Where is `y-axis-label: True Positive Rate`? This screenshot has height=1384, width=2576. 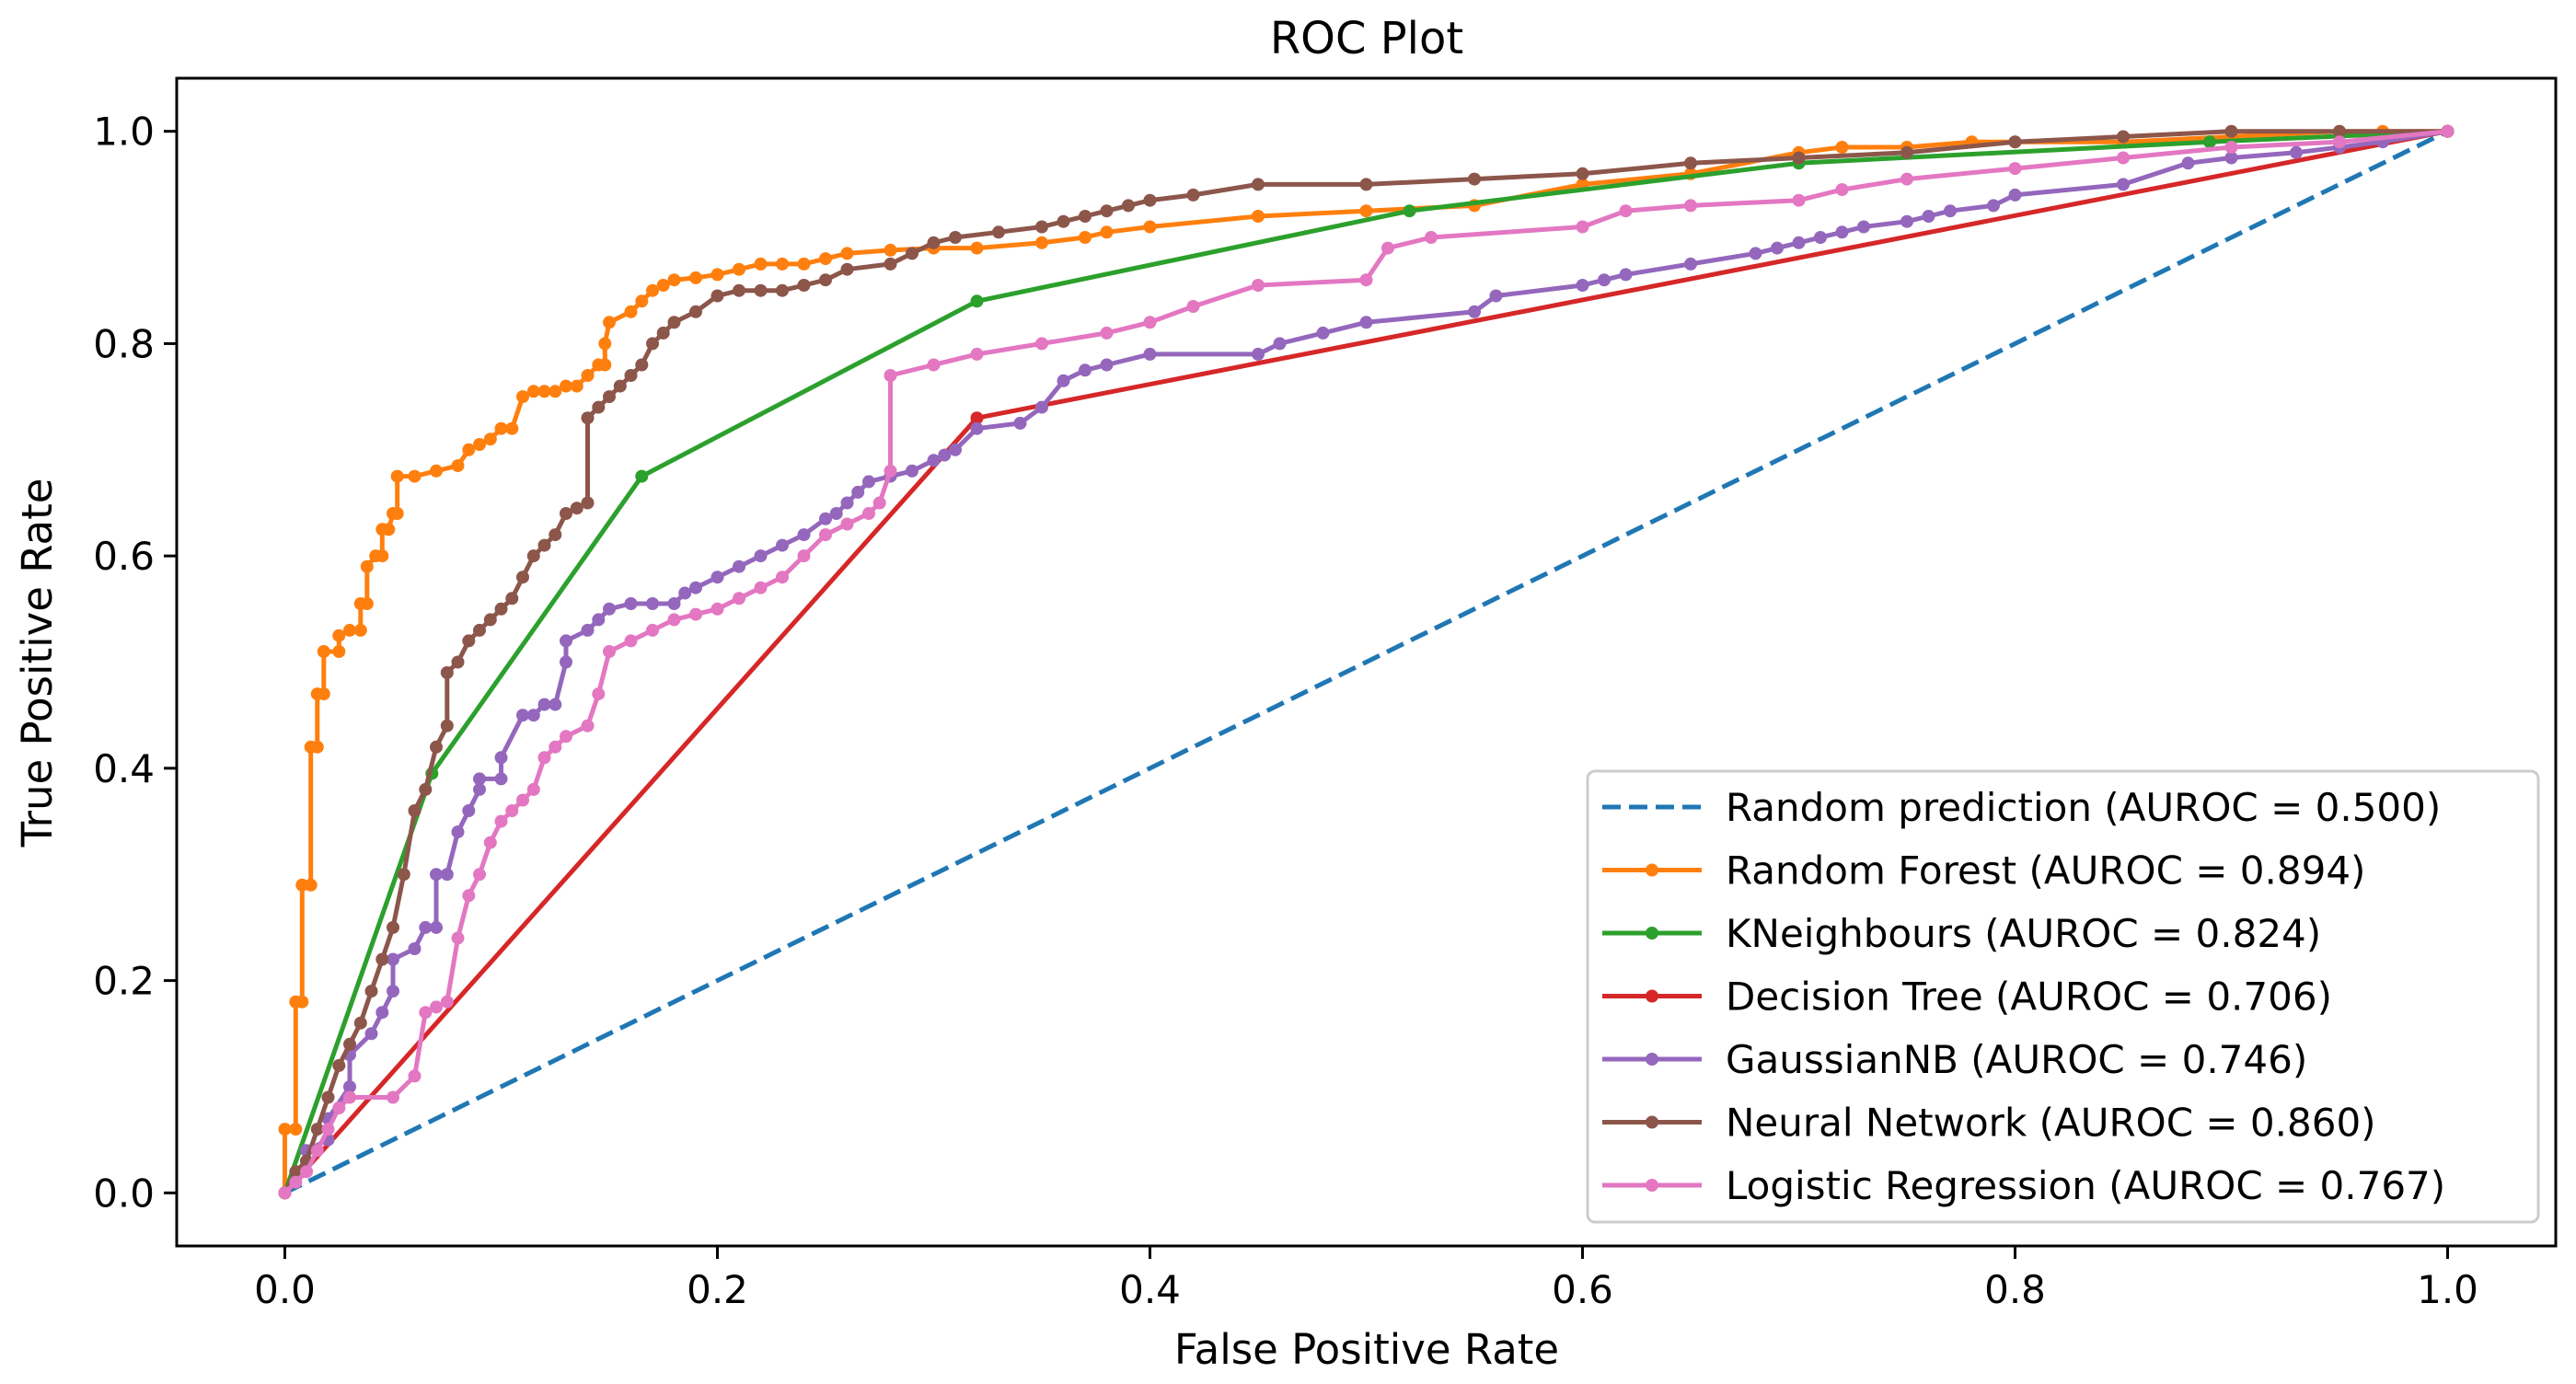
y-axis-label: True Positive Rate is located at coordinates (37, 663).